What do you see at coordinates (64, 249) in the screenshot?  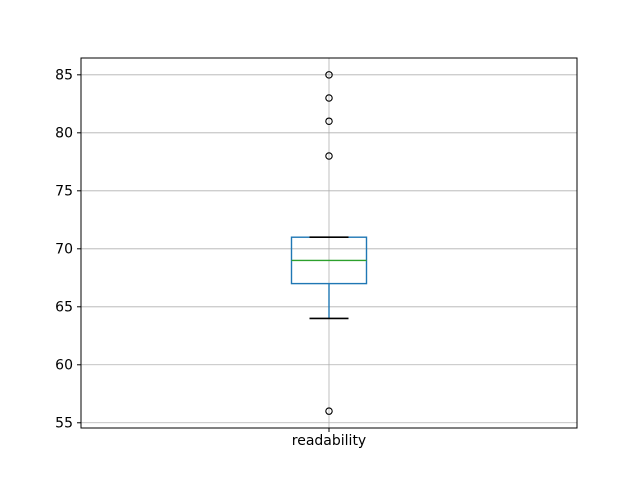 I see `y-tick-label: 70` at bounding box center [64, 249].